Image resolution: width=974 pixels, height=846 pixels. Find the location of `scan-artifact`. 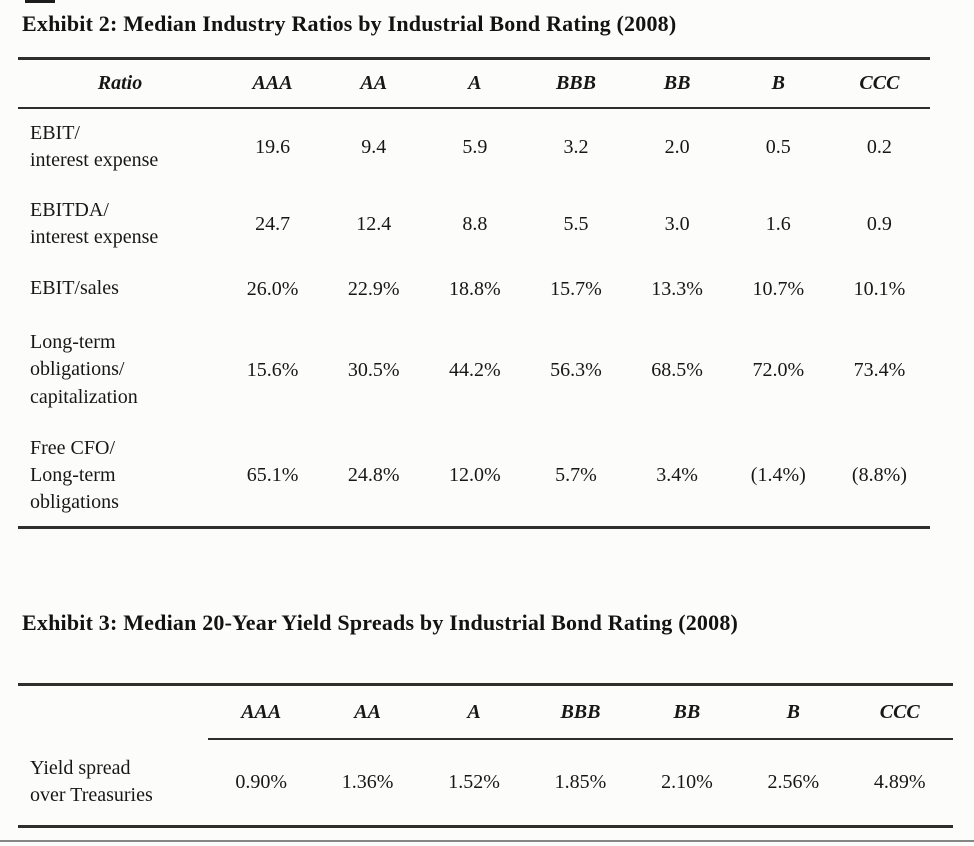

scan-artifact is located at coordinates (40, 1).